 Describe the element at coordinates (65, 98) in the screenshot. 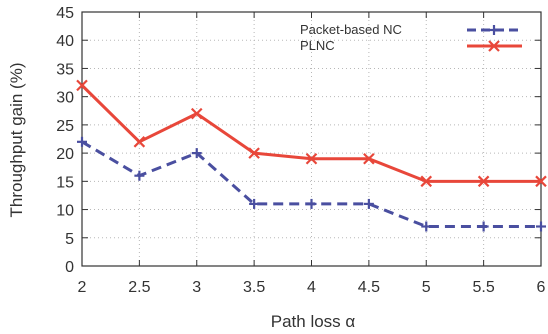

I see `y-tick-label: 30` at that location.